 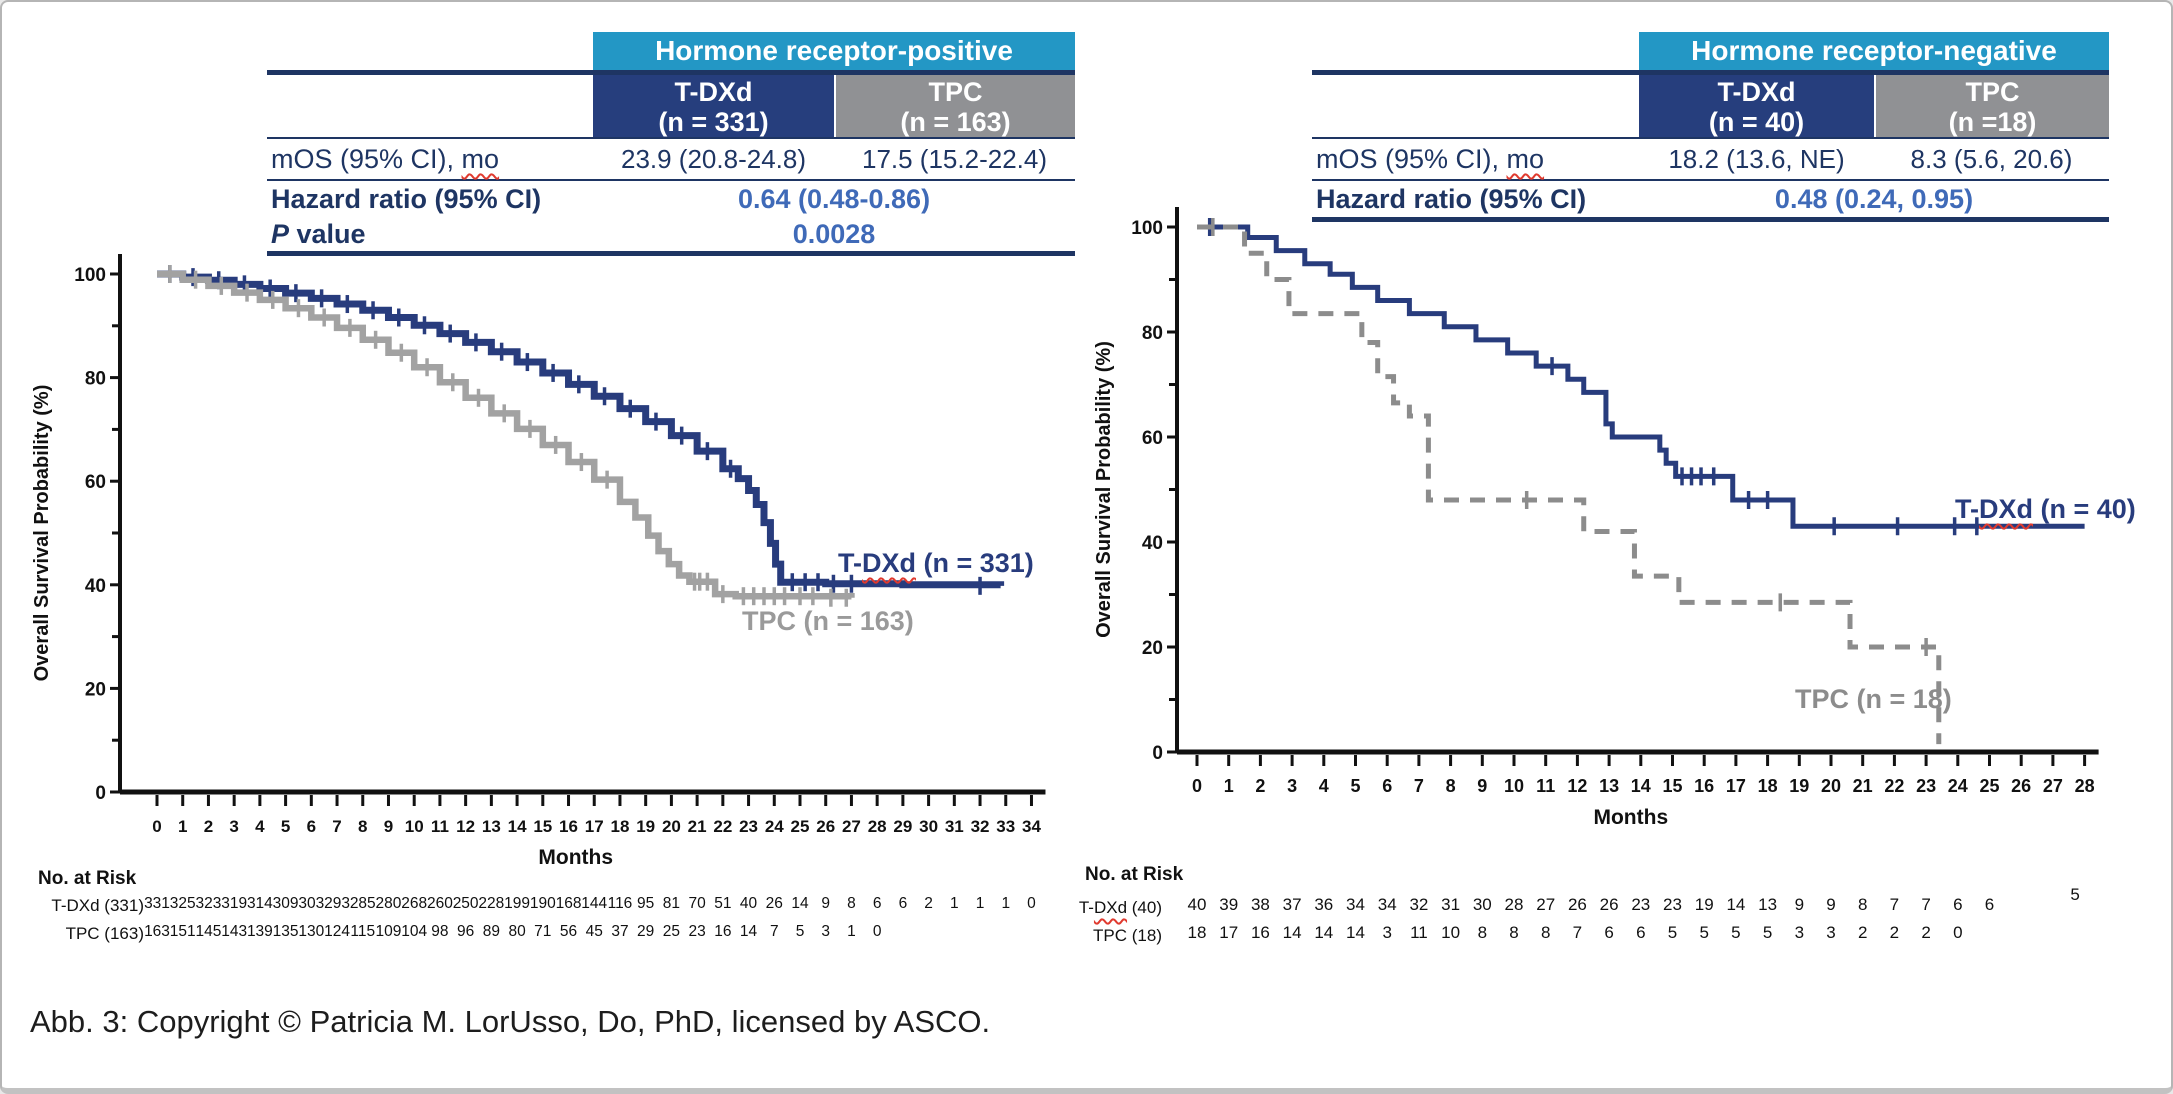 I want to click on x-tick-label: 17, so click(x=1736, y=786).